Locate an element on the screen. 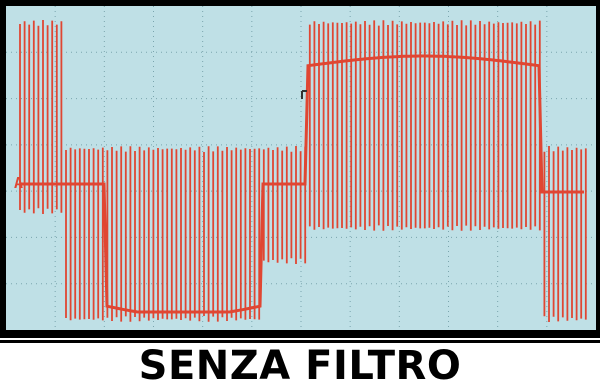  caption-title: SENZA FILTRO is located at coordinates (300, 366).